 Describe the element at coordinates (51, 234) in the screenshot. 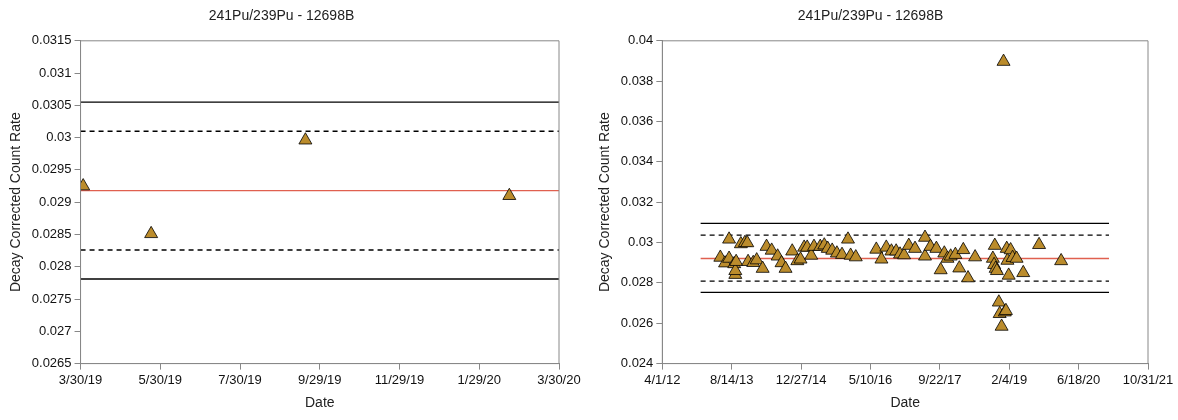

I see `y-tick-label: 0.0285` at that location.